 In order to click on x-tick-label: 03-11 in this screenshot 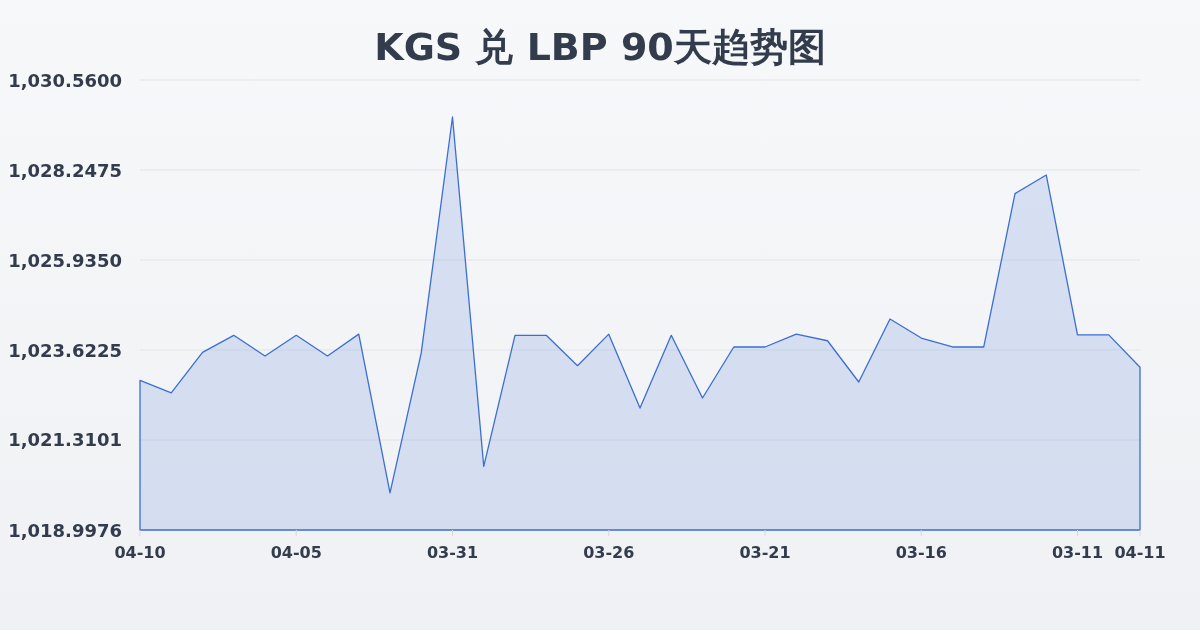, I will do `click(1077, 552)`.